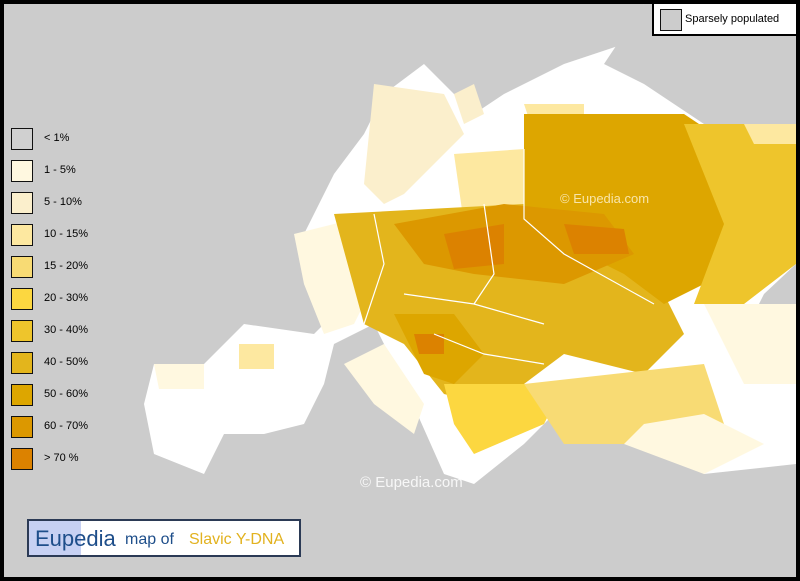 This screenshot has height=581, width=800. I want to click on eu-flag-logo, so click(55, 538).